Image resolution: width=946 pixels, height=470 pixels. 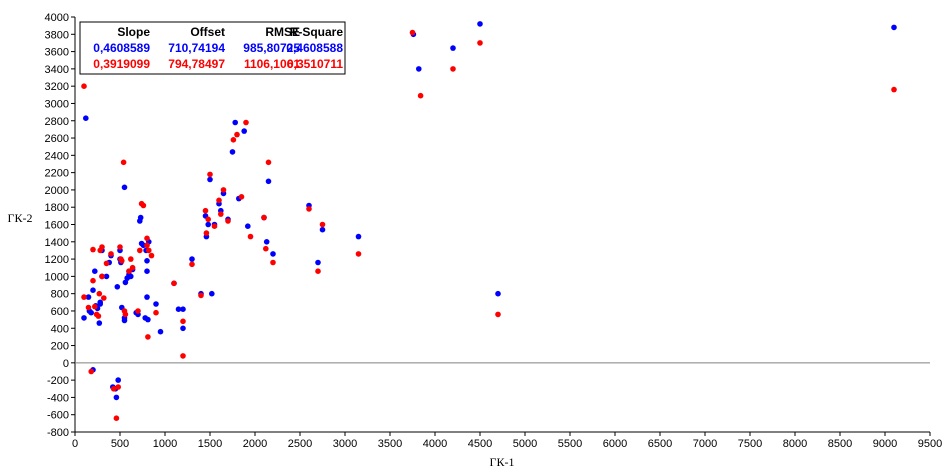 I want to click on x-tick-label: 7500, so click(x=750, y=444).